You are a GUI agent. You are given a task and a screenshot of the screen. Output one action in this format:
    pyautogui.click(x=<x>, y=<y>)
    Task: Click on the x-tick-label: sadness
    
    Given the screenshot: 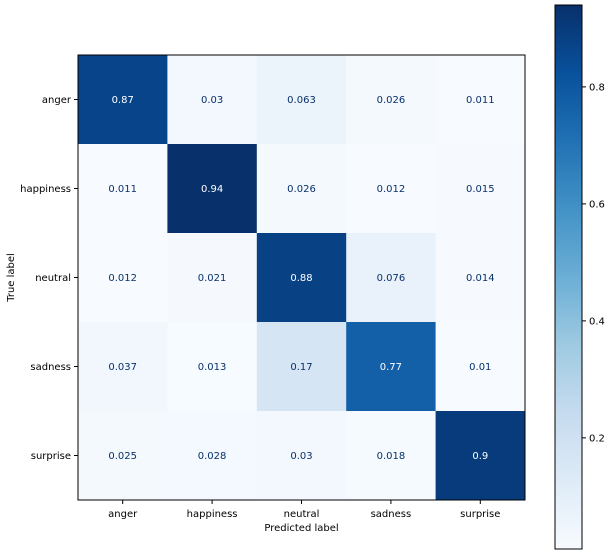 What is the action you would take?
    pyautogui.click(x=391, y=514)
    